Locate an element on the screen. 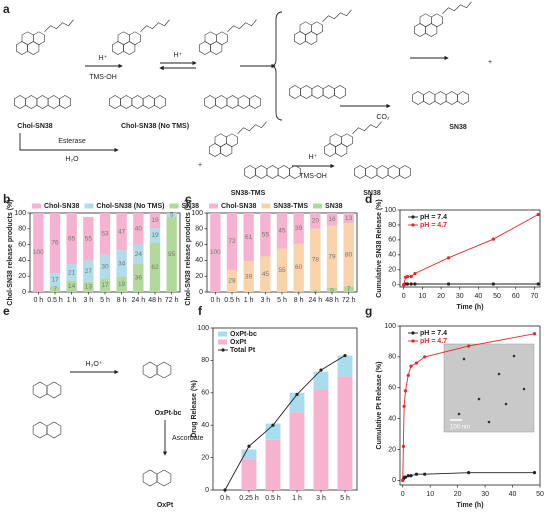 The width and height of the screenshot is (546, 513). x-tick-label: 8 h is located at coordinates (299, 300).